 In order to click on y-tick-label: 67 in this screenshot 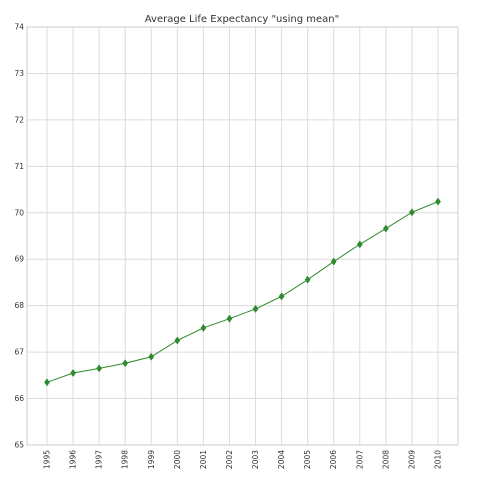, I will do `click(19, 352)`.